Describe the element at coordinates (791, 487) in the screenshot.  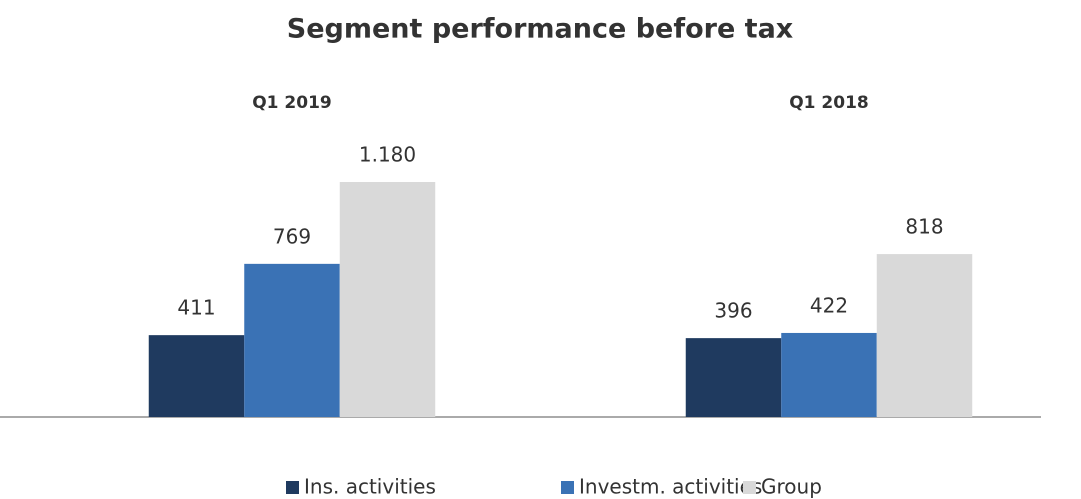
I see `legend-label: Group` at that location.